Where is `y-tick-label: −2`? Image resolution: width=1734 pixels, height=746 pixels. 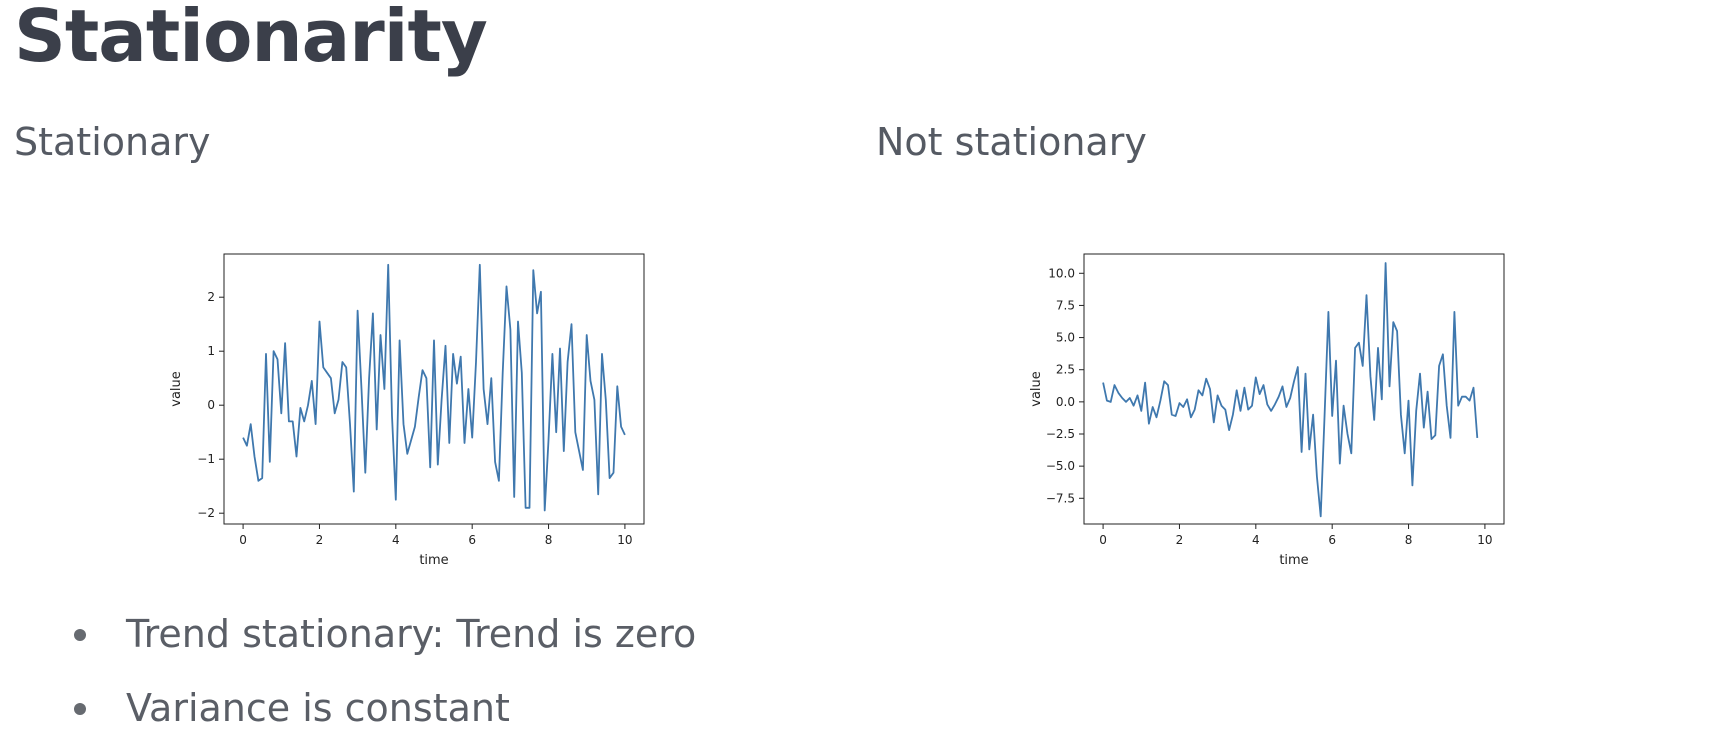
y-tick-label: −2 is located at coordinates (206, 513).